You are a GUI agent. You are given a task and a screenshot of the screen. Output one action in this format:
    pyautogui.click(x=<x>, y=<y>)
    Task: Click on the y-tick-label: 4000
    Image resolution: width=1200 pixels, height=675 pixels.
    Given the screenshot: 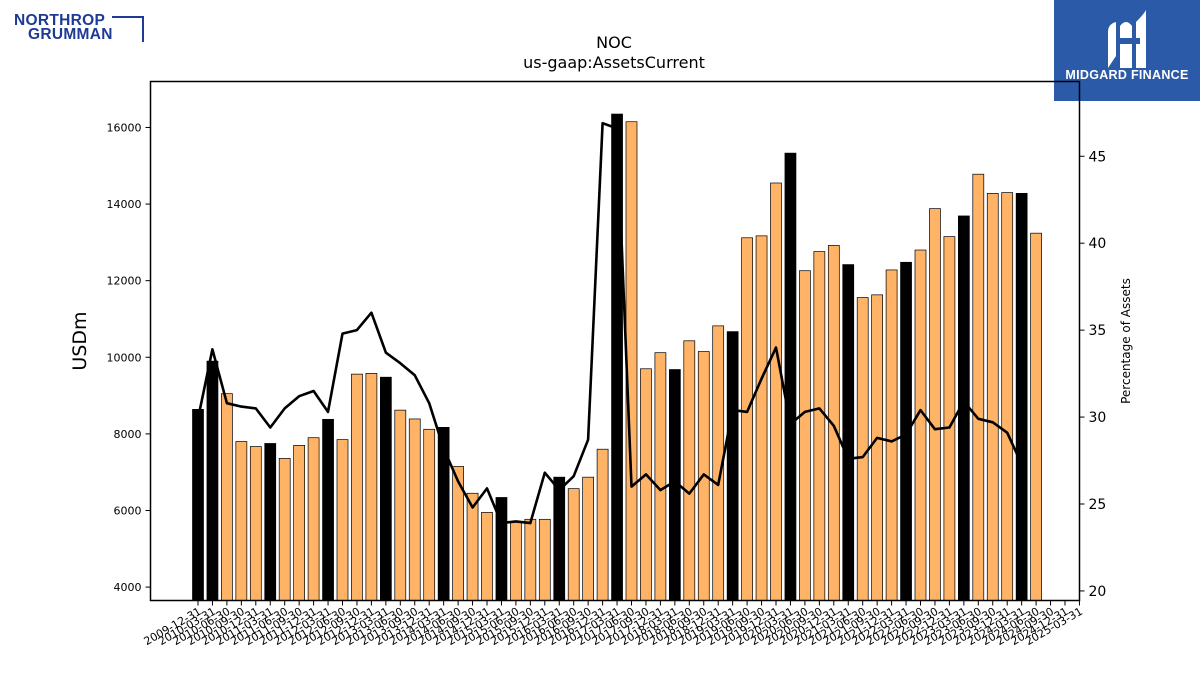 What is the action you would take?
    pyautogui.click(x=128, y=587)
    